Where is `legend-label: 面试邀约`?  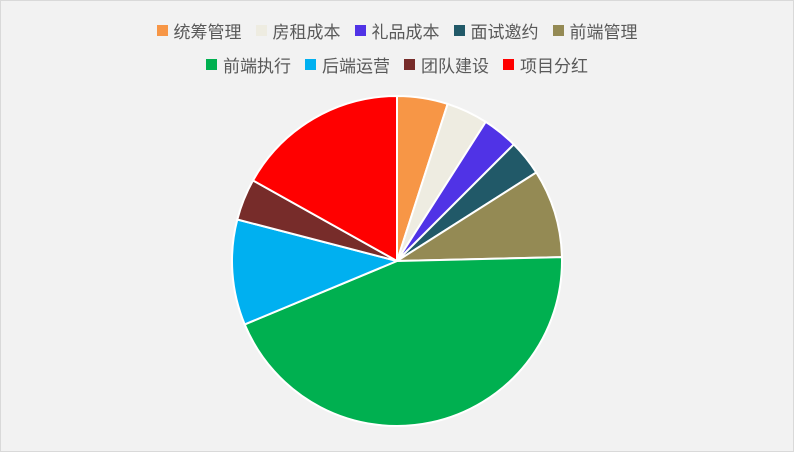
legend-label: 面试邀约 is located at coordinates (504, 33).